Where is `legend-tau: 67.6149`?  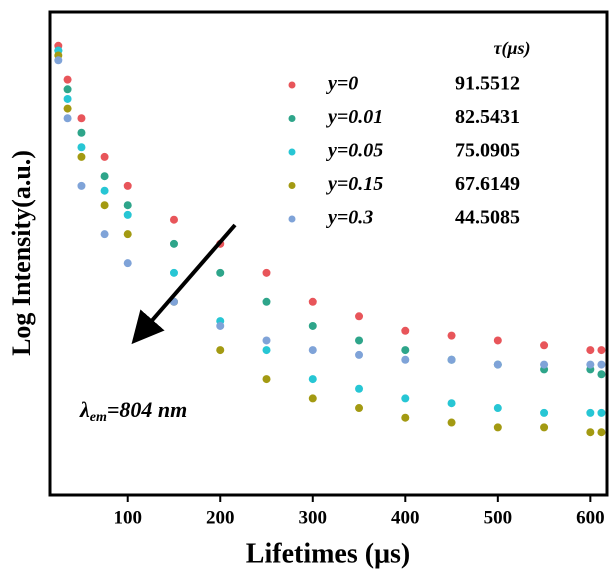 legend-tau: 67.6149 is located at coordinates (487, 184).